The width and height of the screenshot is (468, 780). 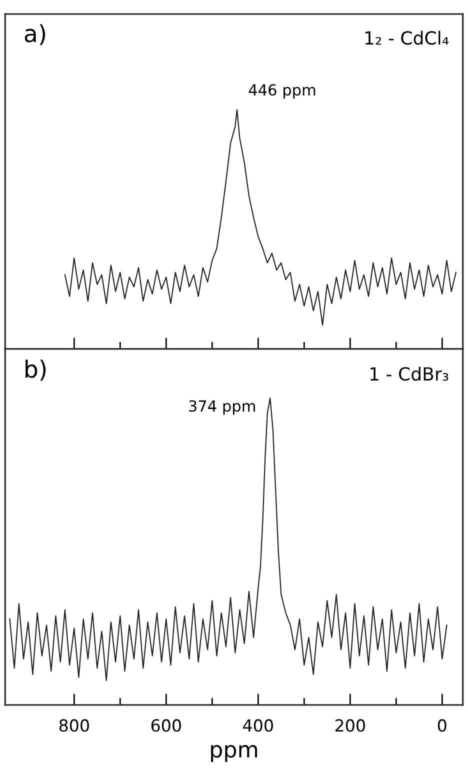 I want to click on x-tick-label: 0, so click(x=442, y=725).